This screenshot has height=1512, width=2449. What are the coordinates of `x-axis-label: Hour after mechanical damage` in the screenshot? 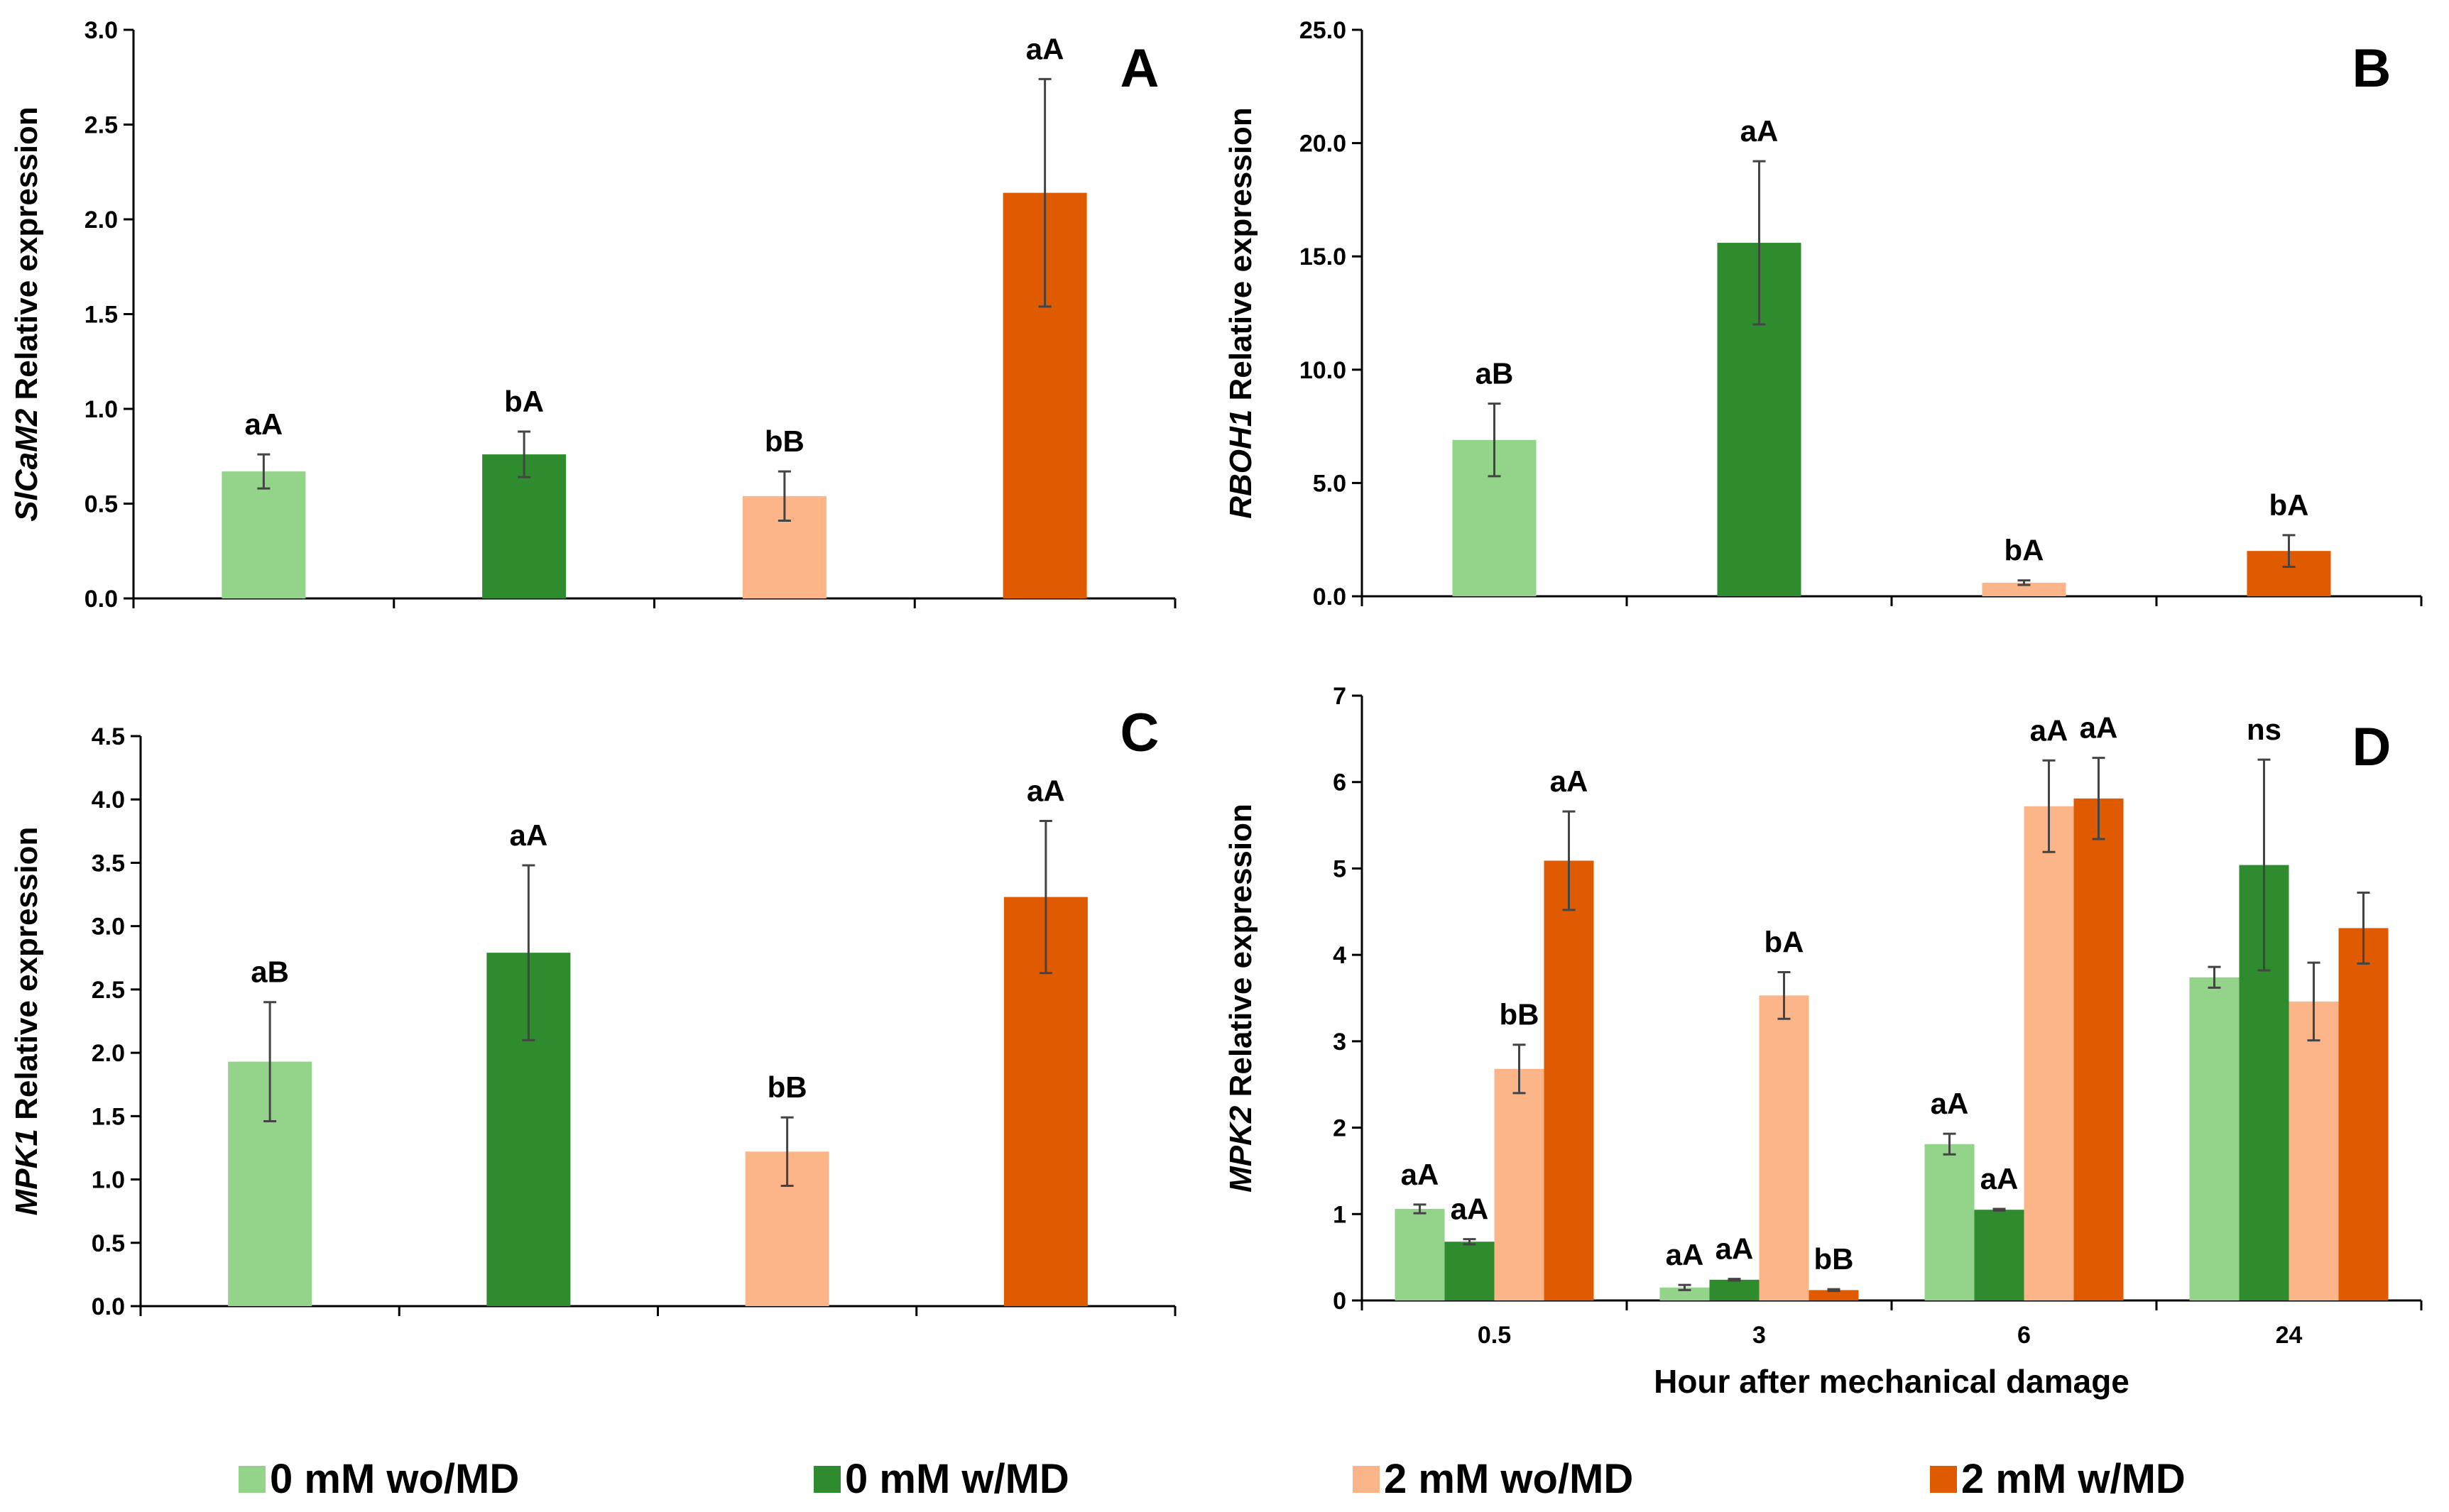 It's located at (1891, 1382).